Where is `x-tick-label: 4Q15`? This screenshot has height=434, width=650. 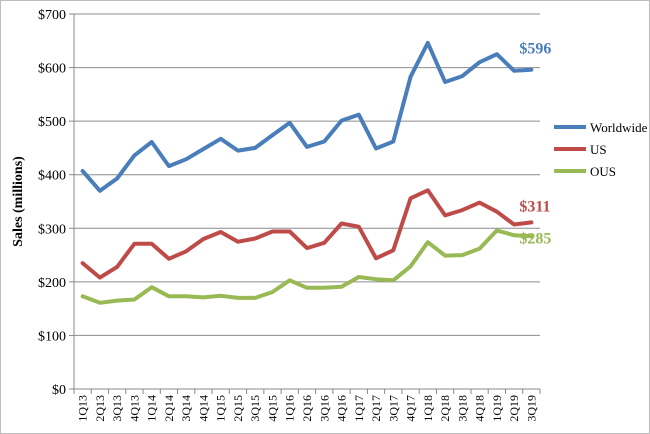
x-tick-label: 4Q15 is located at coordinates (272, 408).